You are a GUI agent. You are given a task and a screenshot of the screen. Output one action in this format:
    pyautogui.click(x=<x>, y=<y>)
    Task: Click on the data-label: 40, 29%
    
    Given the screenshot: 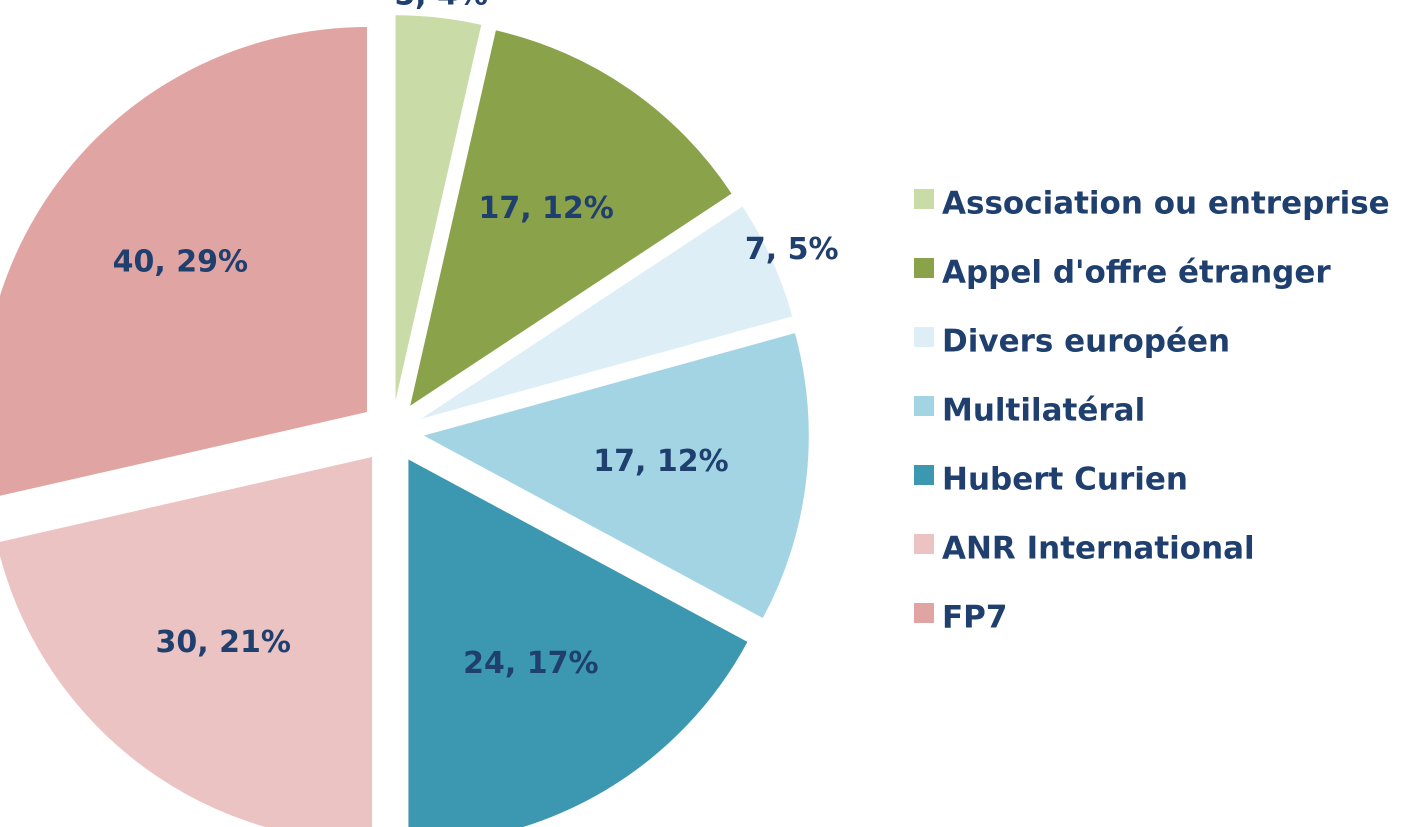 What is the action you would take?
    pyautogui.click(x=180, y=262)
    